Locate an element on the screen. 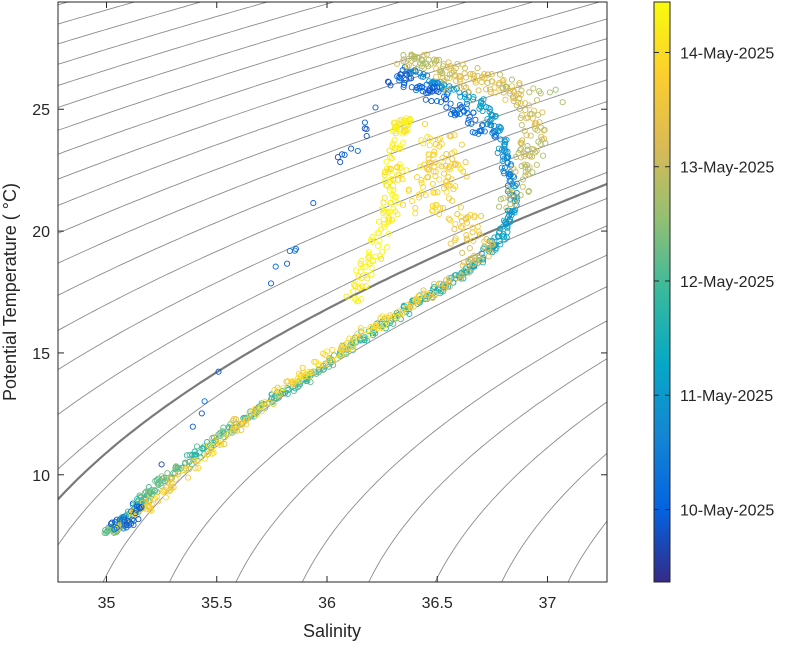  x-axis-title: Salinity is located at coordinates (332, 631).